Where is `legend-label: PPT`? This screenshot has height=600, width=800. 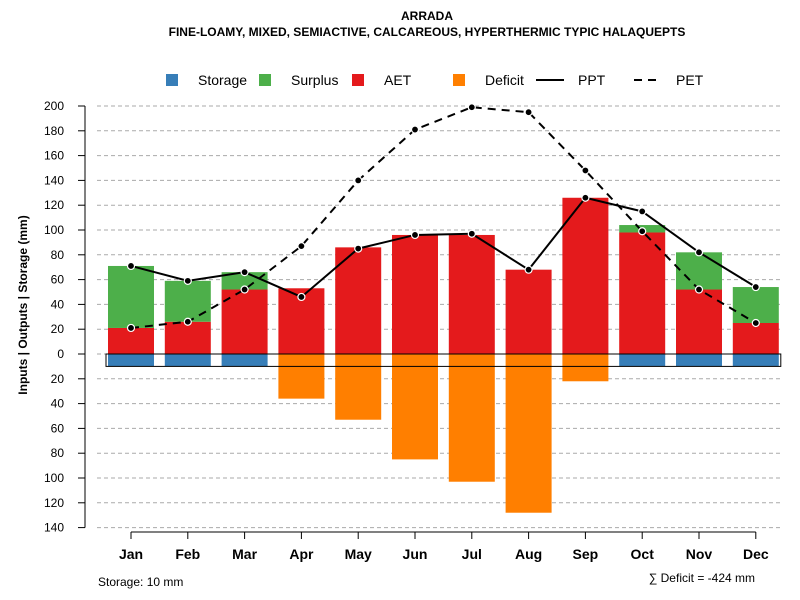
legend-label: PPT is located at coordinates (592, 80).